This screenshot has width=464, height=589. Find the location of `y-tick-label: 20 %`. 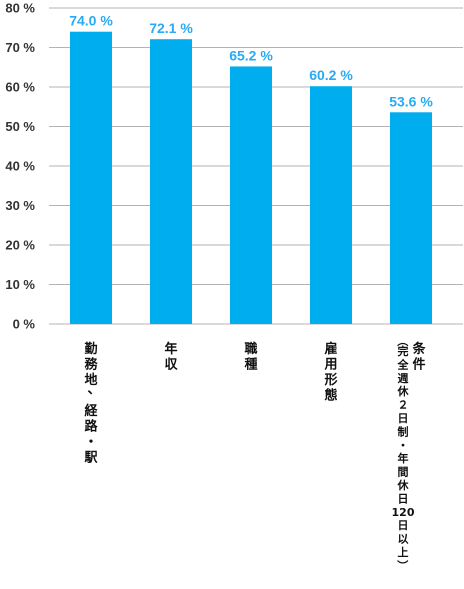

y-tick-label: 20 % is located at coordinates (20, 245).